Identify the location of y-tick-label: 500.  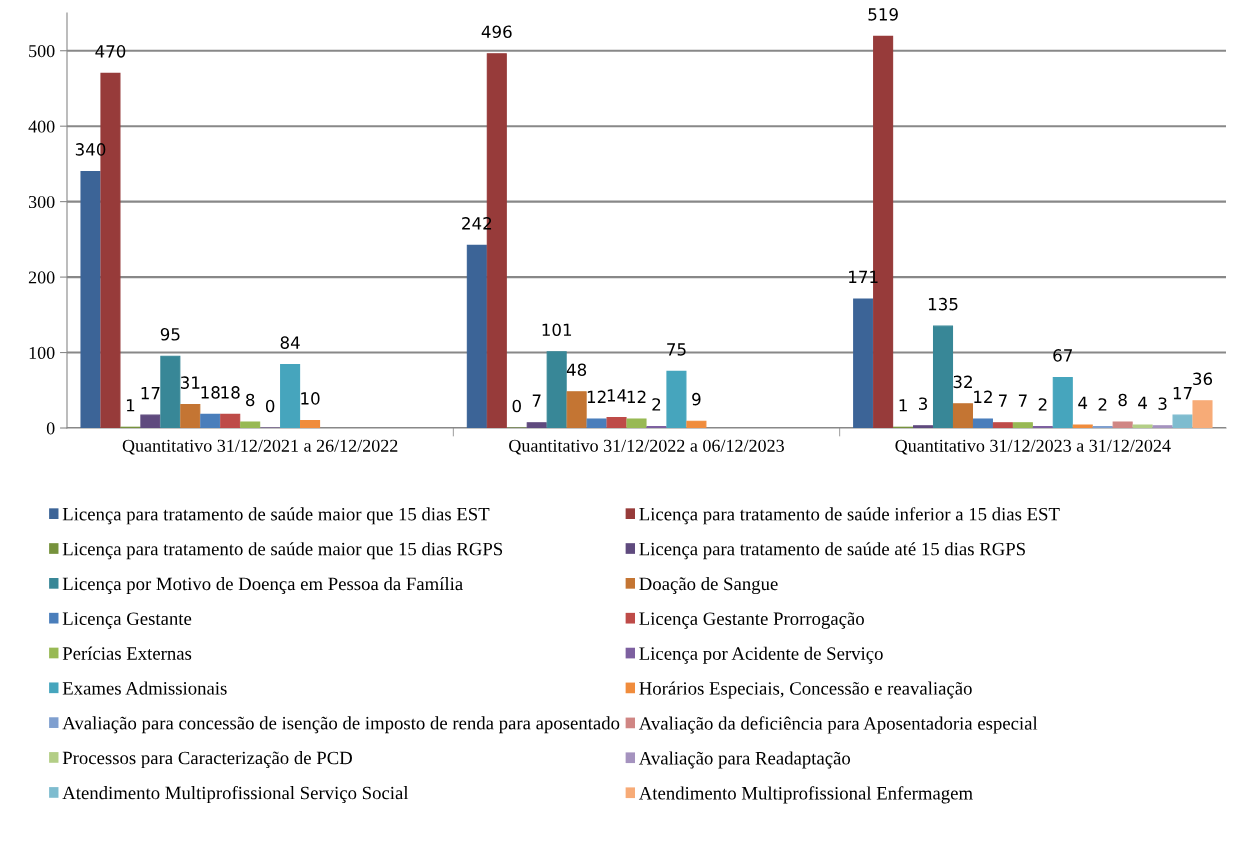
(42, 51).